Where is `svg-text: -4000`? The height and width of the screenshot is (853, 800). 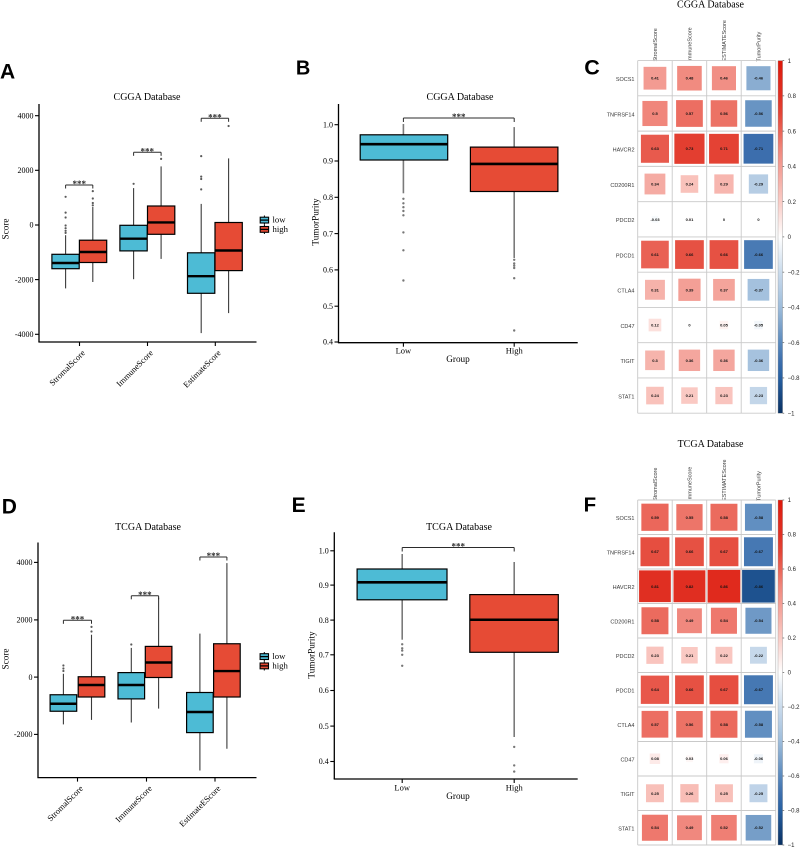 svg-text: -4000 is located at coordinates (24, 334).